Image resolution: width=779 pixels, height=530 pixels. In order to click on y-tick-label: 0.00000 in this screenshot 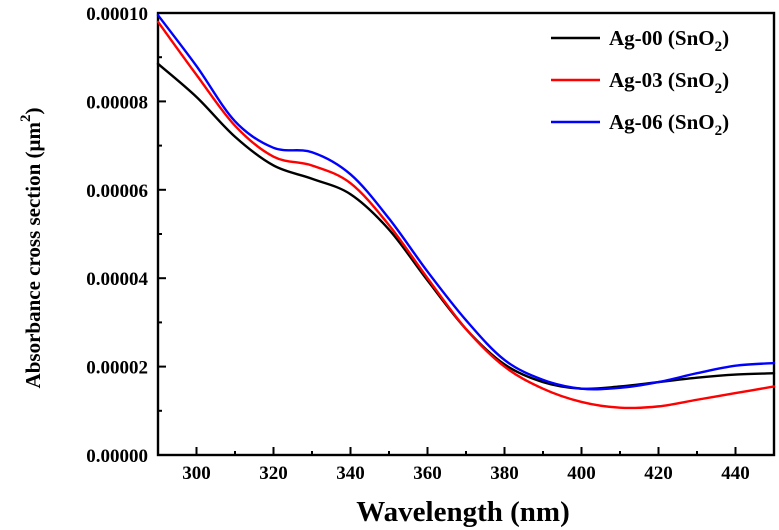, I will do `click(117, 456)`.